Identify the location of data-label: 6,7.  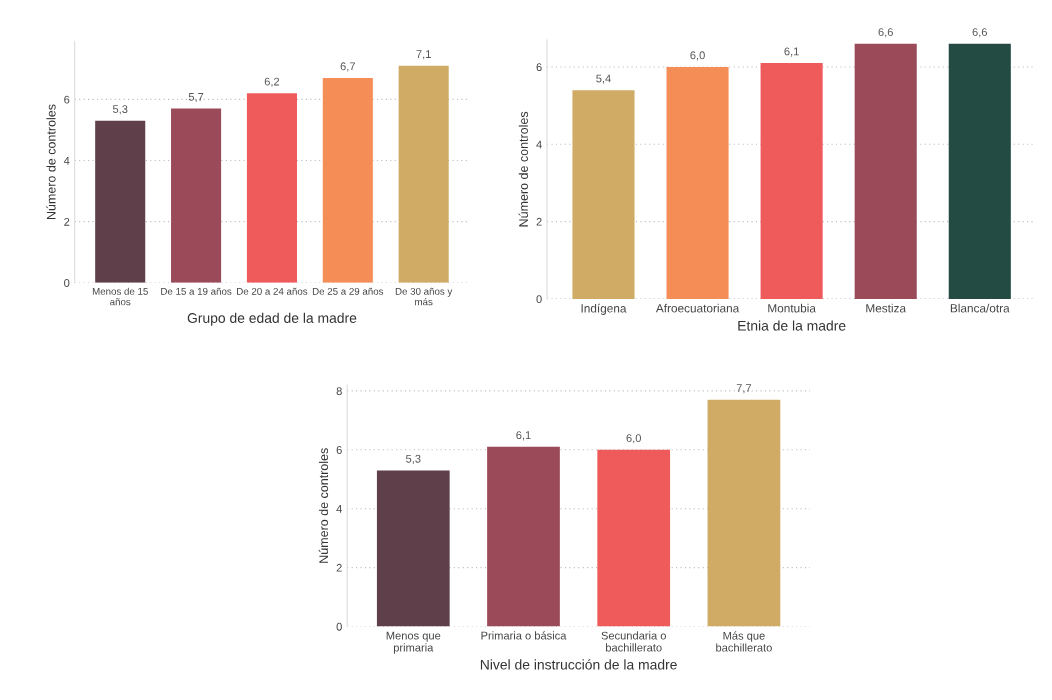
(347, 67).